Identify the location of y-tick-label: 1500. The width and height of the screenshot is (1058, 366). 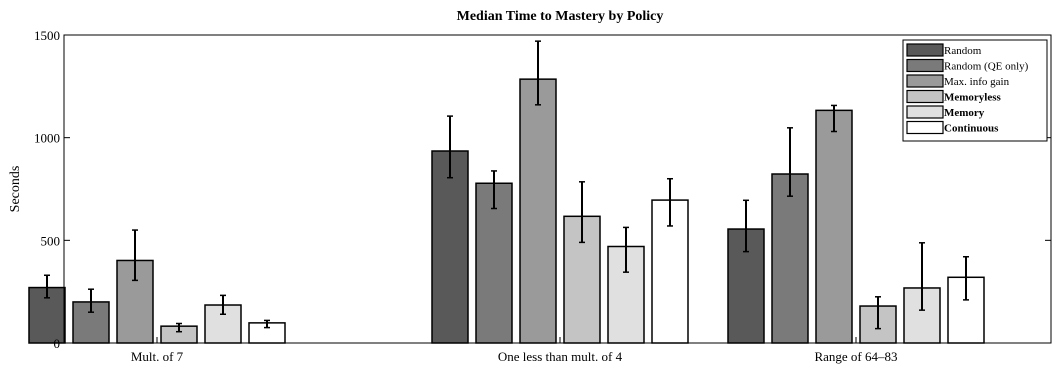
(47, 35).